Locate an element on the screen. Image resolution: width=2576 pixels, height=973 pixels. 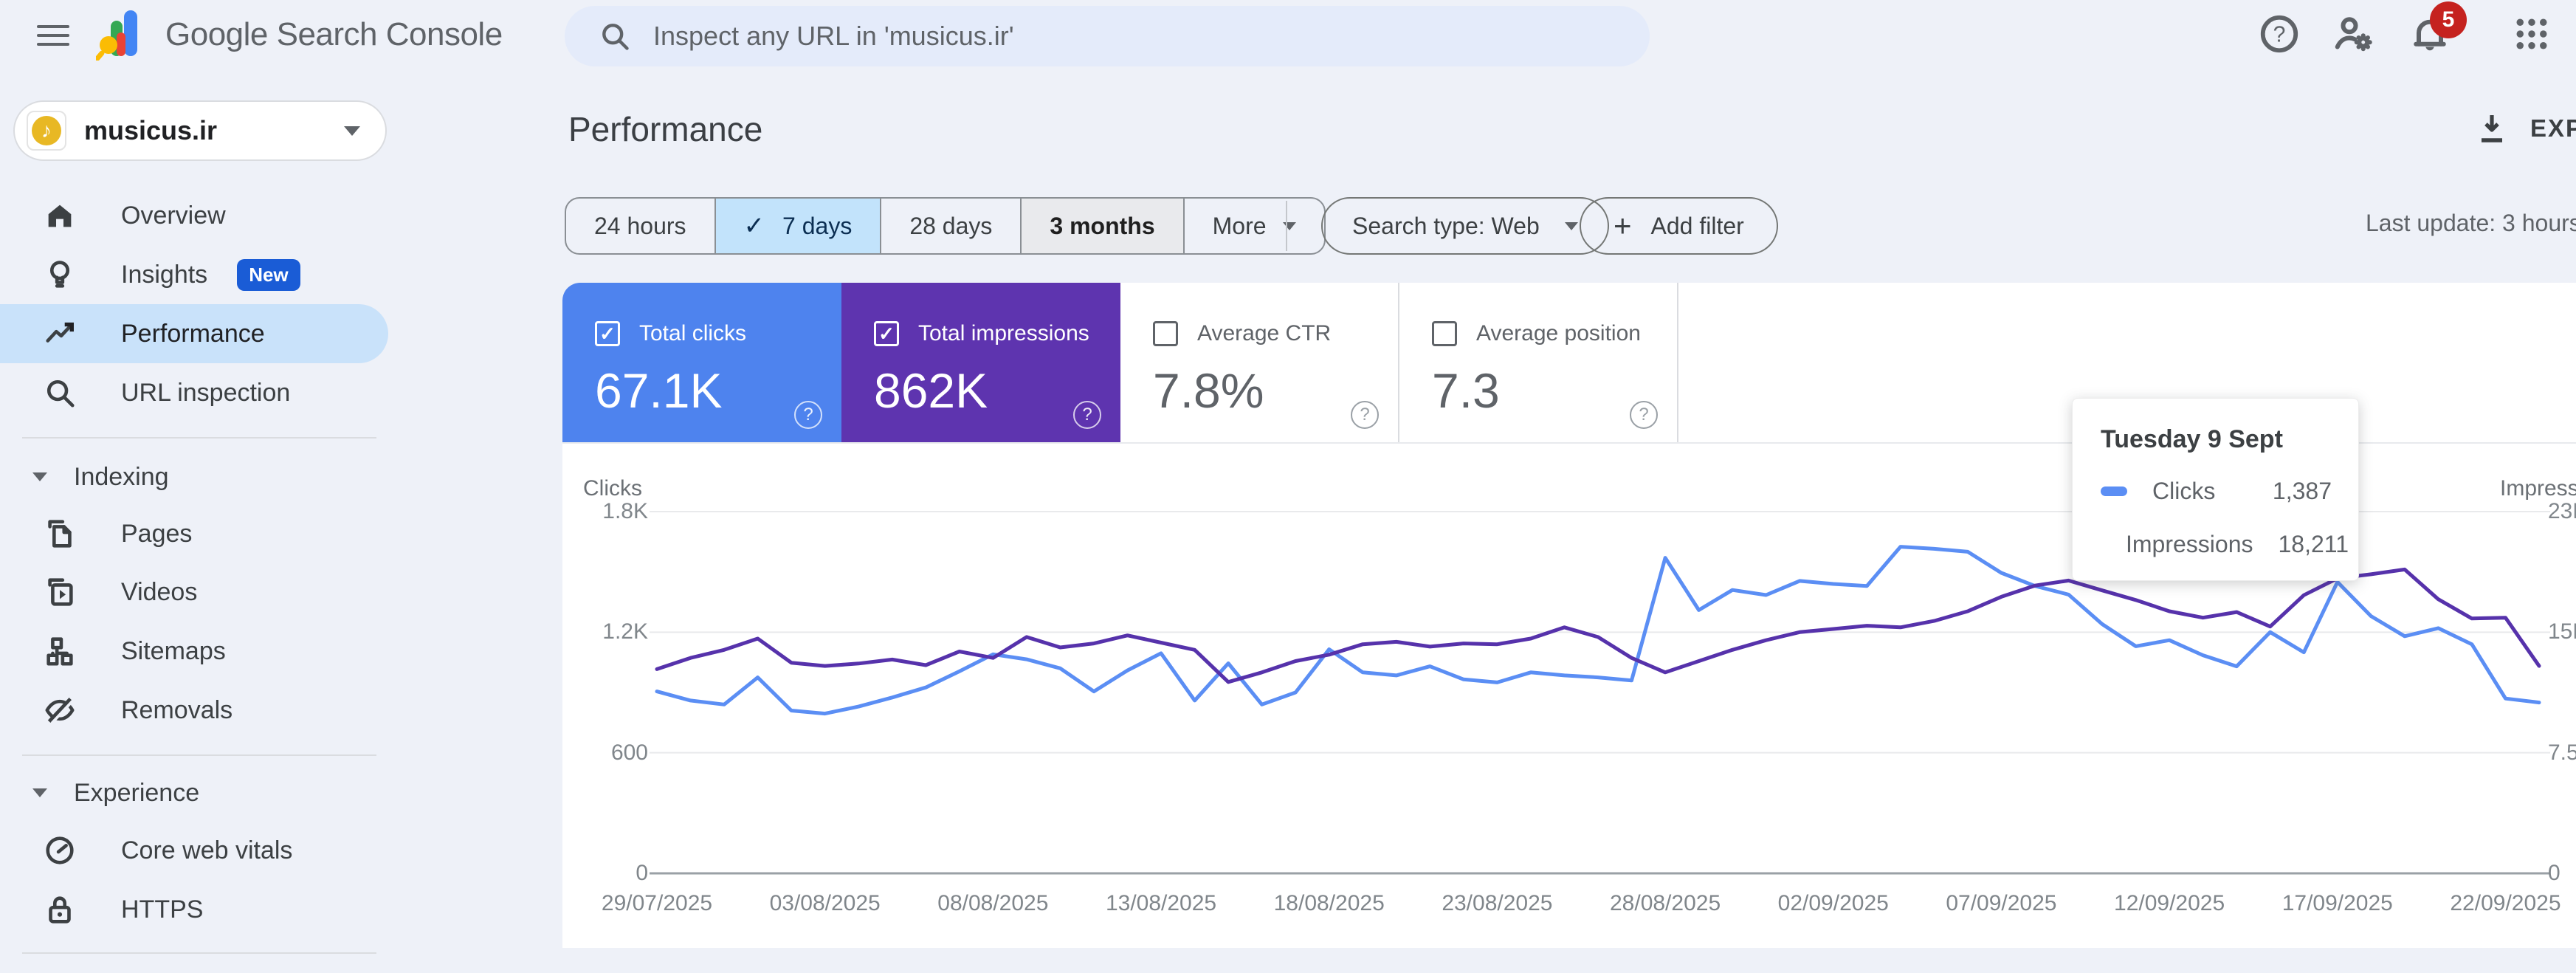
sidebar-item-pages: Pages is located at coordinates (194, 533).